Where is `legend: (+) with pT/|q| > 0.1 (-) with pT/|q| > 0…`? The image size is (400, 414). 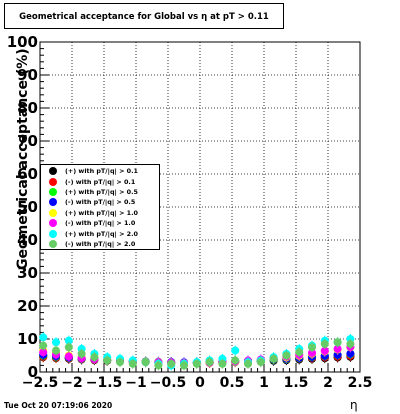 legend: (+) with pT/|q| > 0.1 (-) with pT/|q| > 0… is located at coordinates (100, 207).